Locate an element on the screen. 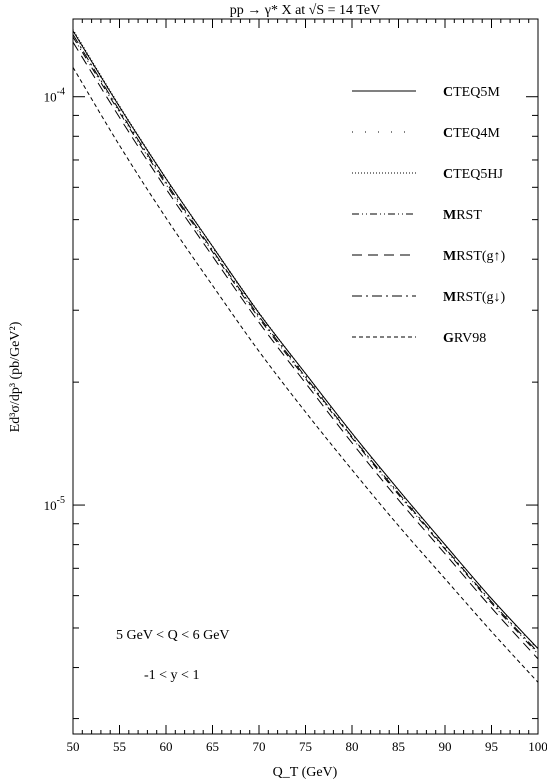 This screenshot has height=782, width=547. x-tick-label: 100 is located at coordinates (537, 746).